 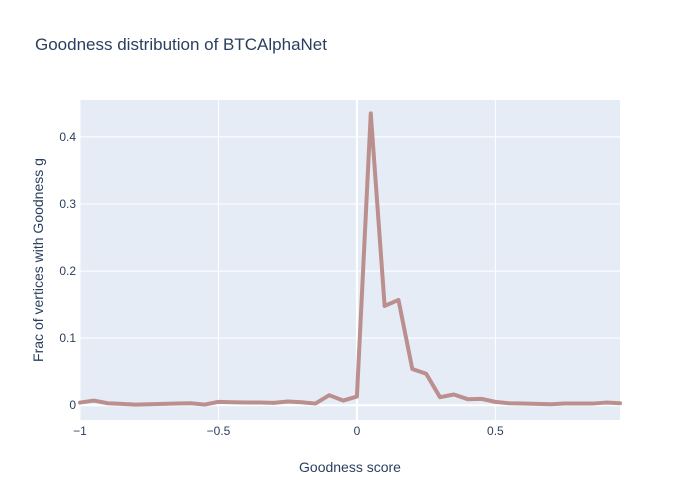 What do you see at coordinates (67, 137) in the screenshot?
I see `y-tick-label: 0.4` at bounding box center [67, 137].